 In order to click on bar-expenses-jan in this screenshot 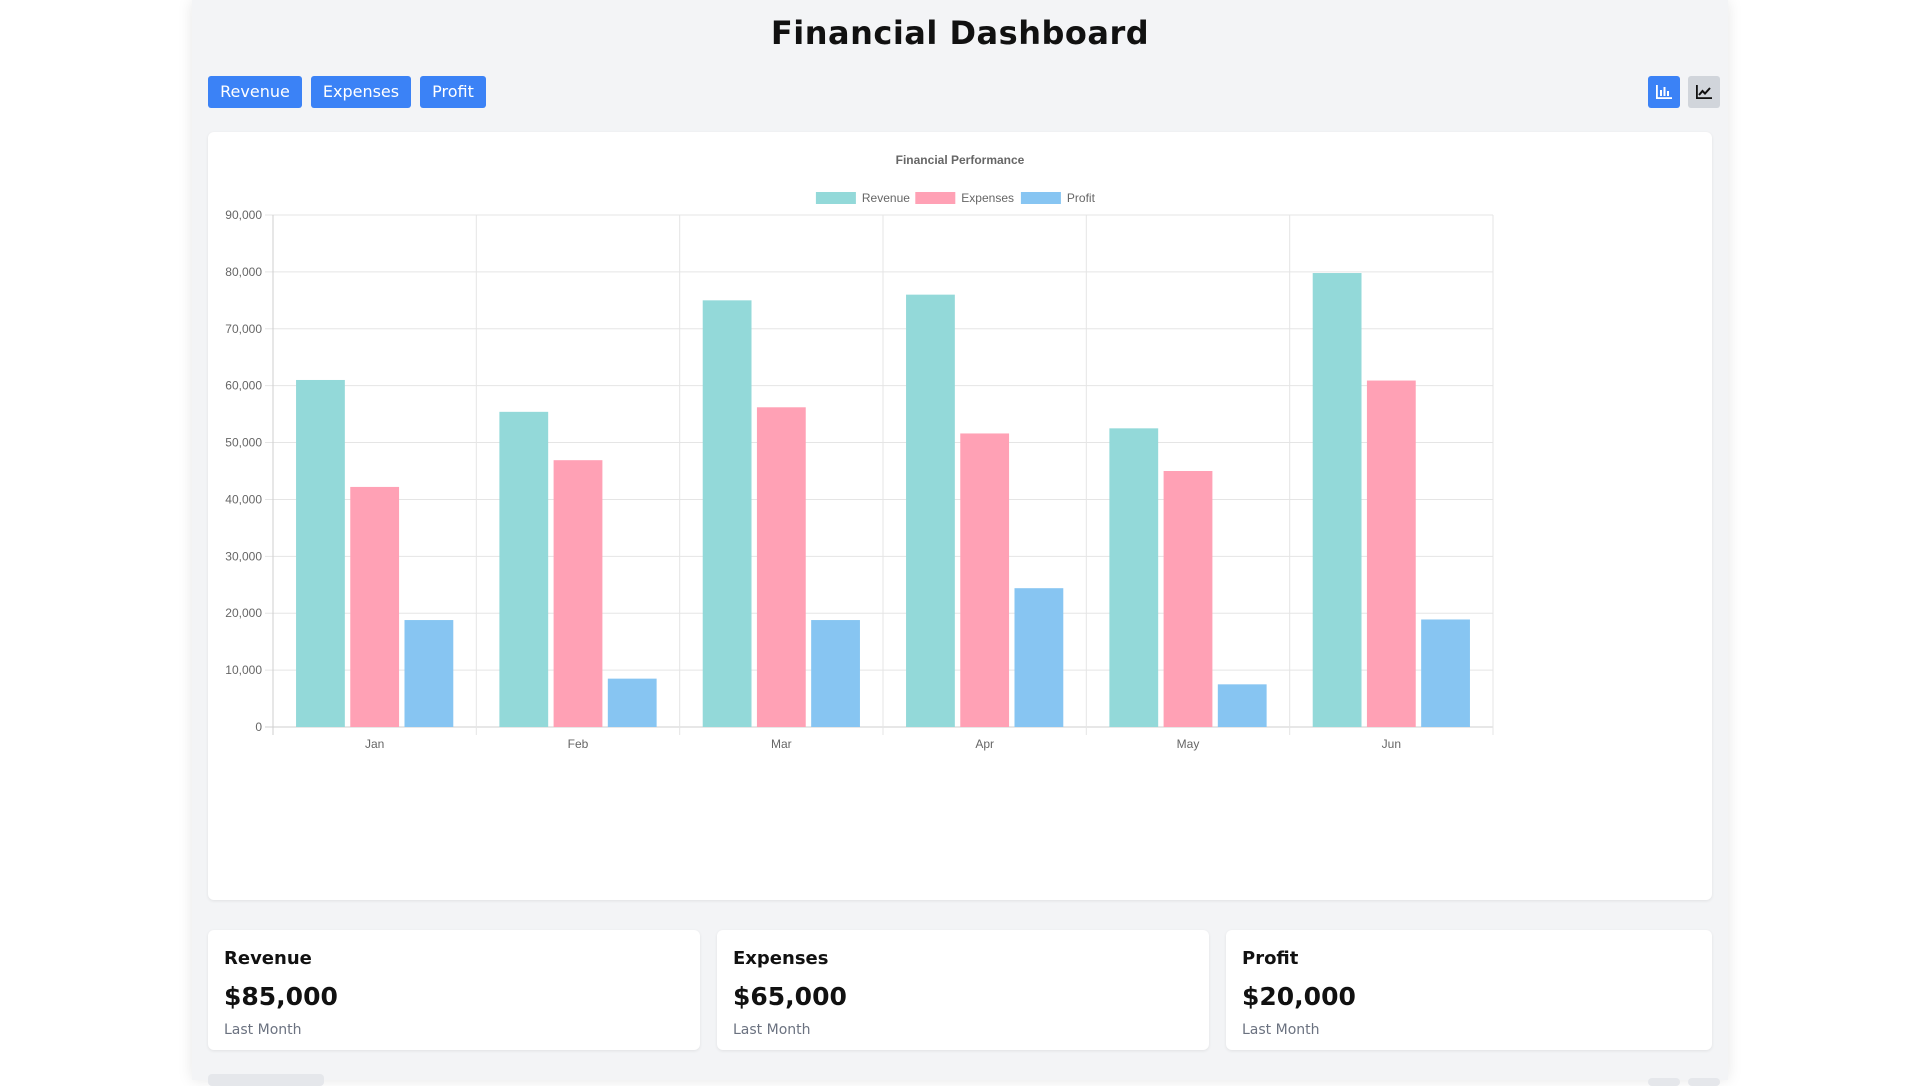, I will do `click(375, 606)`.